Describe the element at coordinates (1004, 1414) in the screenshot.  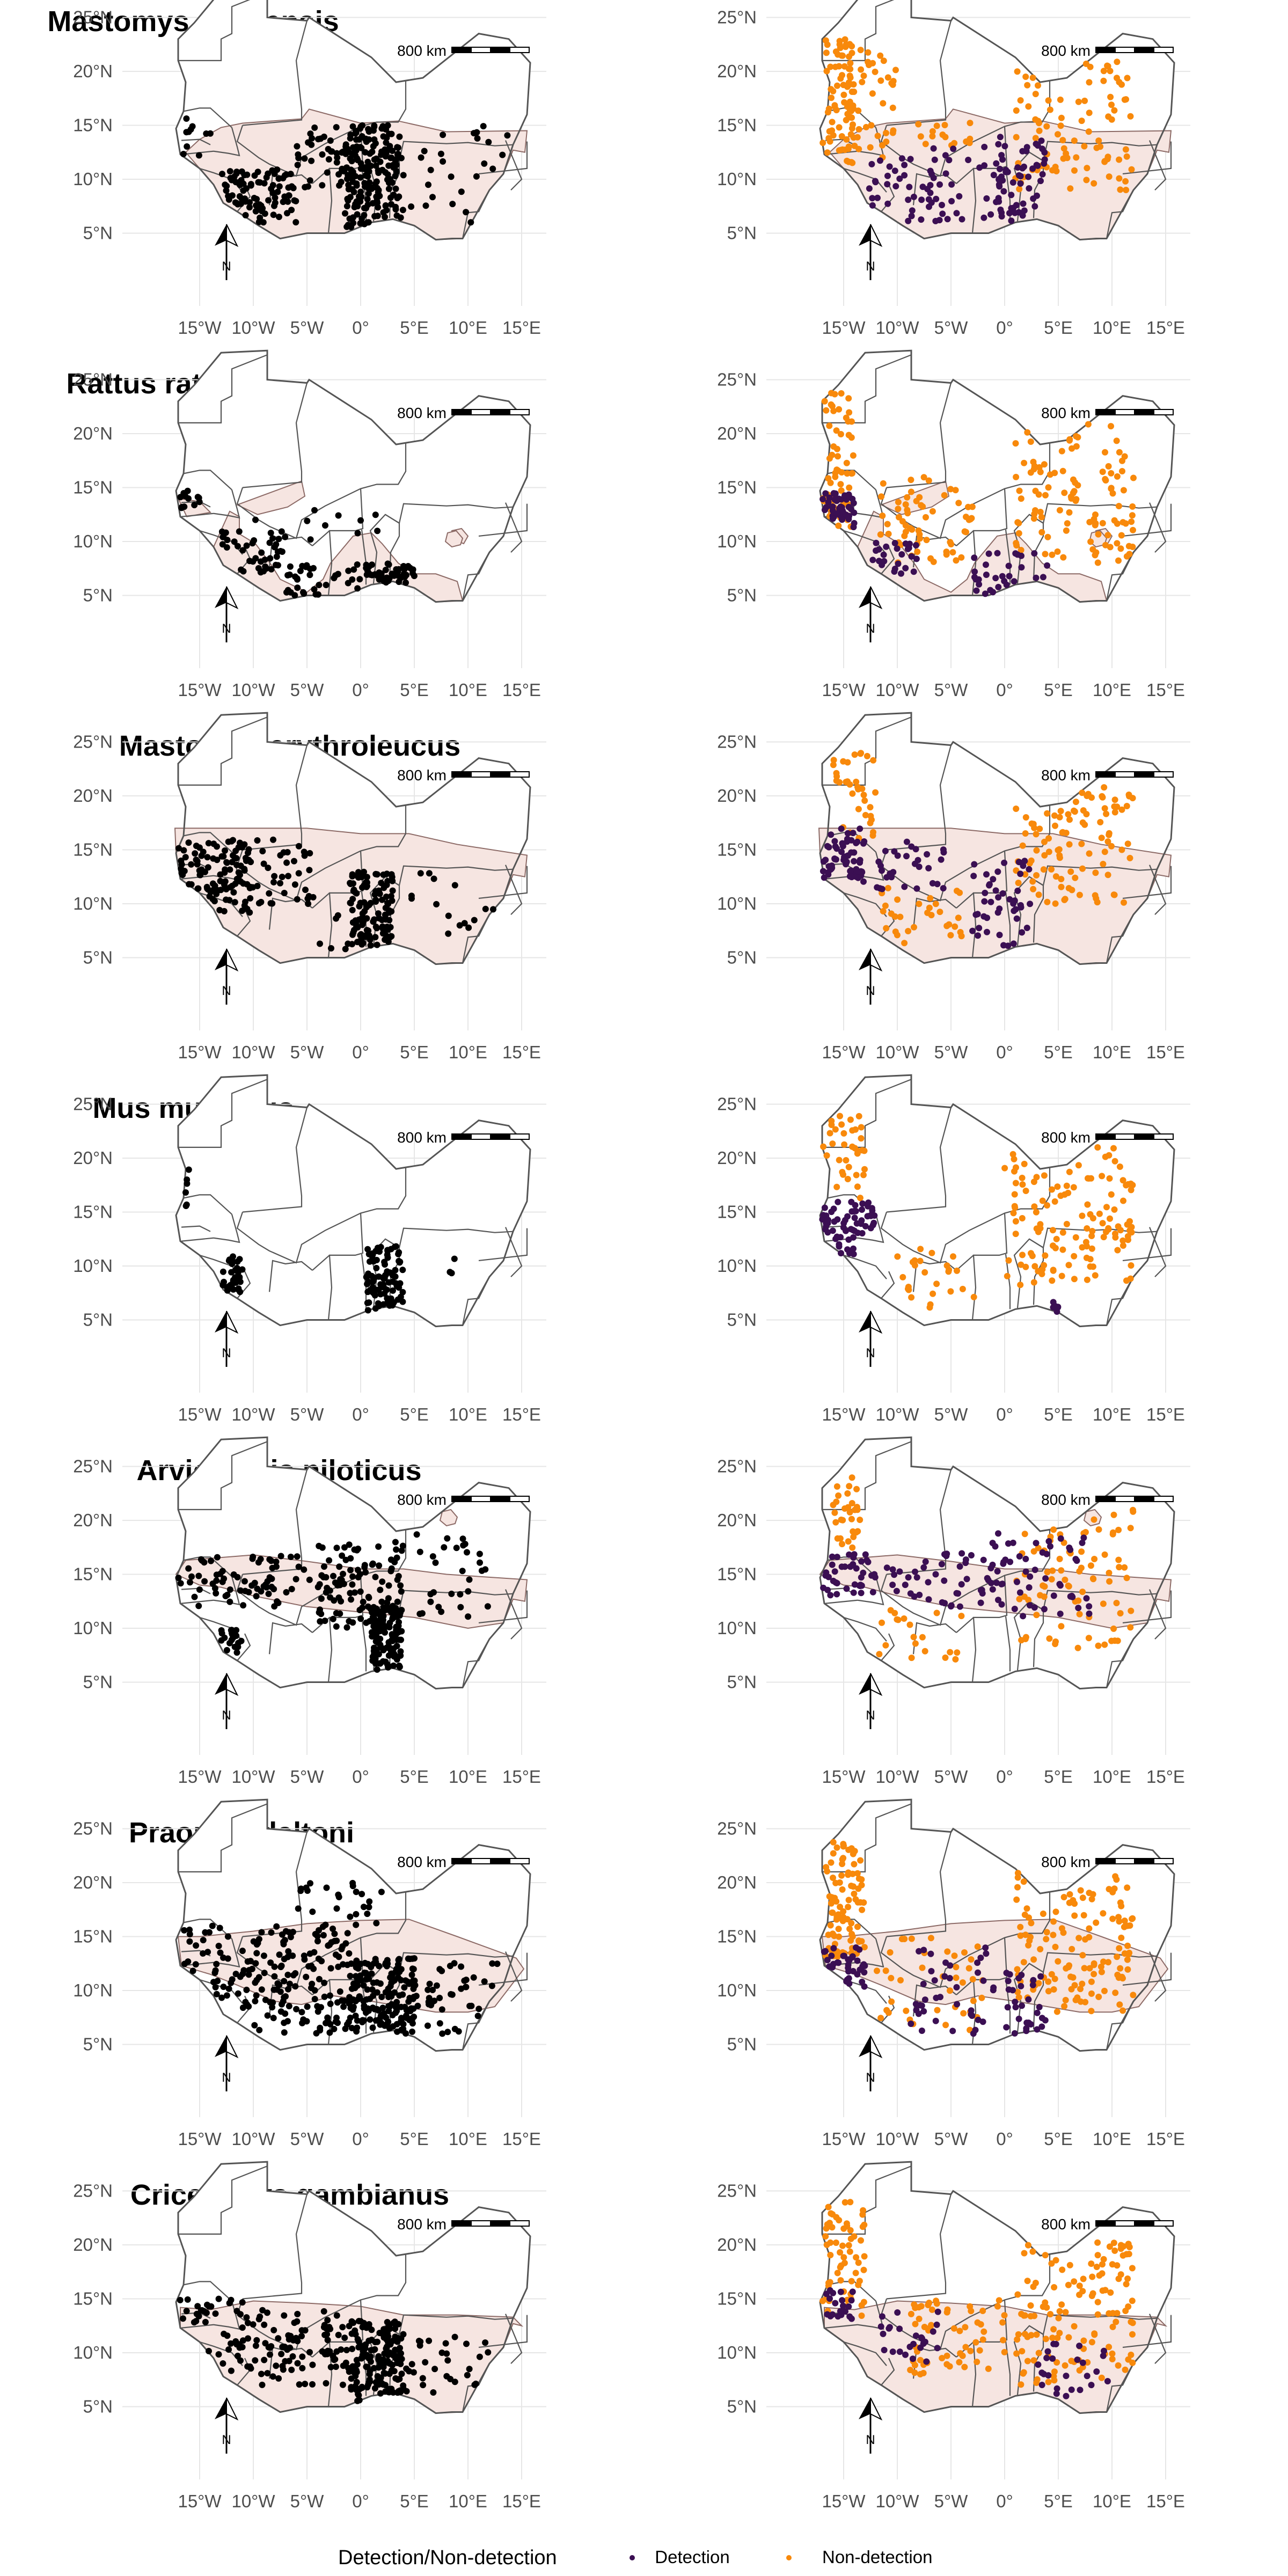
I see `lon-tick-label: 0°` at that location.